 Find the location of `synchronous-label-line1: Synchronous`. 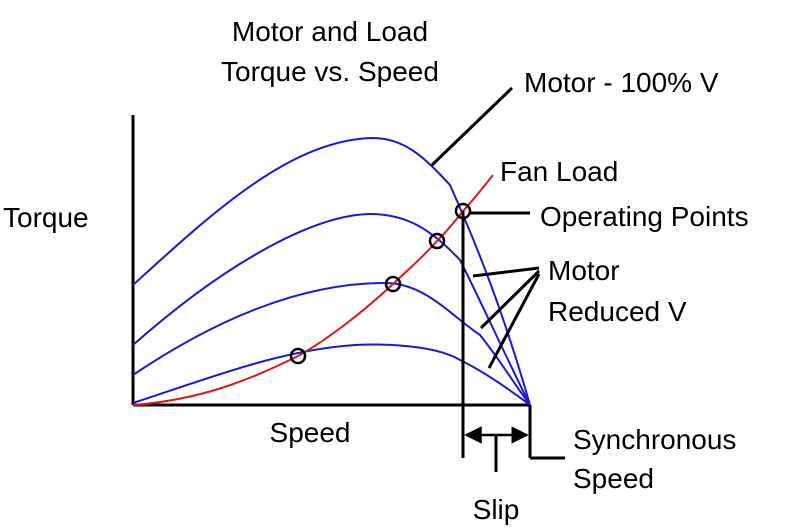

synchronous-label-line1: Synchronous is located at coordinates (654, 439).